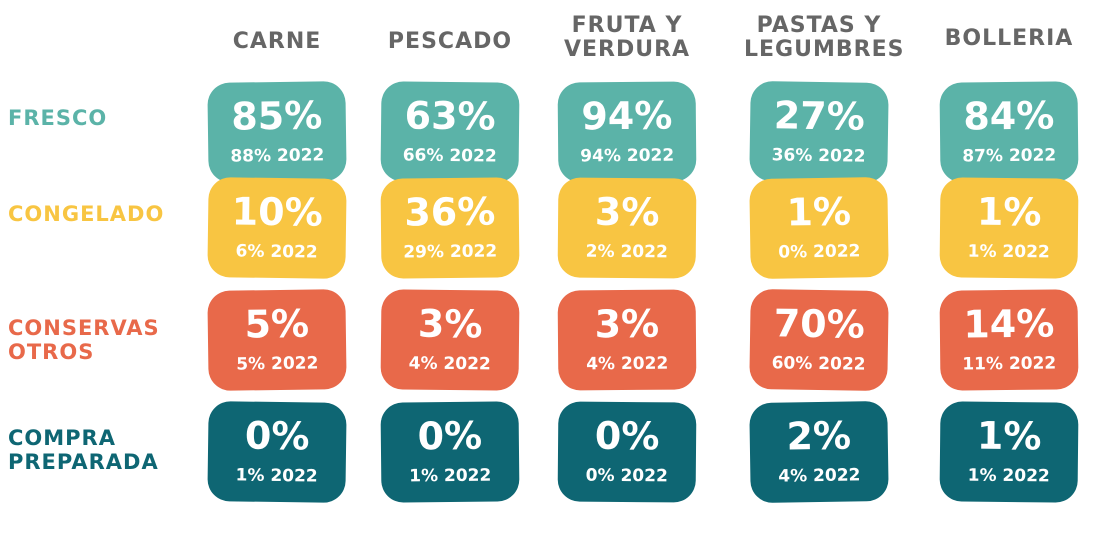 The height and width of the screenshot is (533, 1115). I want to click on cell-prev-year: 88% 2022, so click(277, 156).